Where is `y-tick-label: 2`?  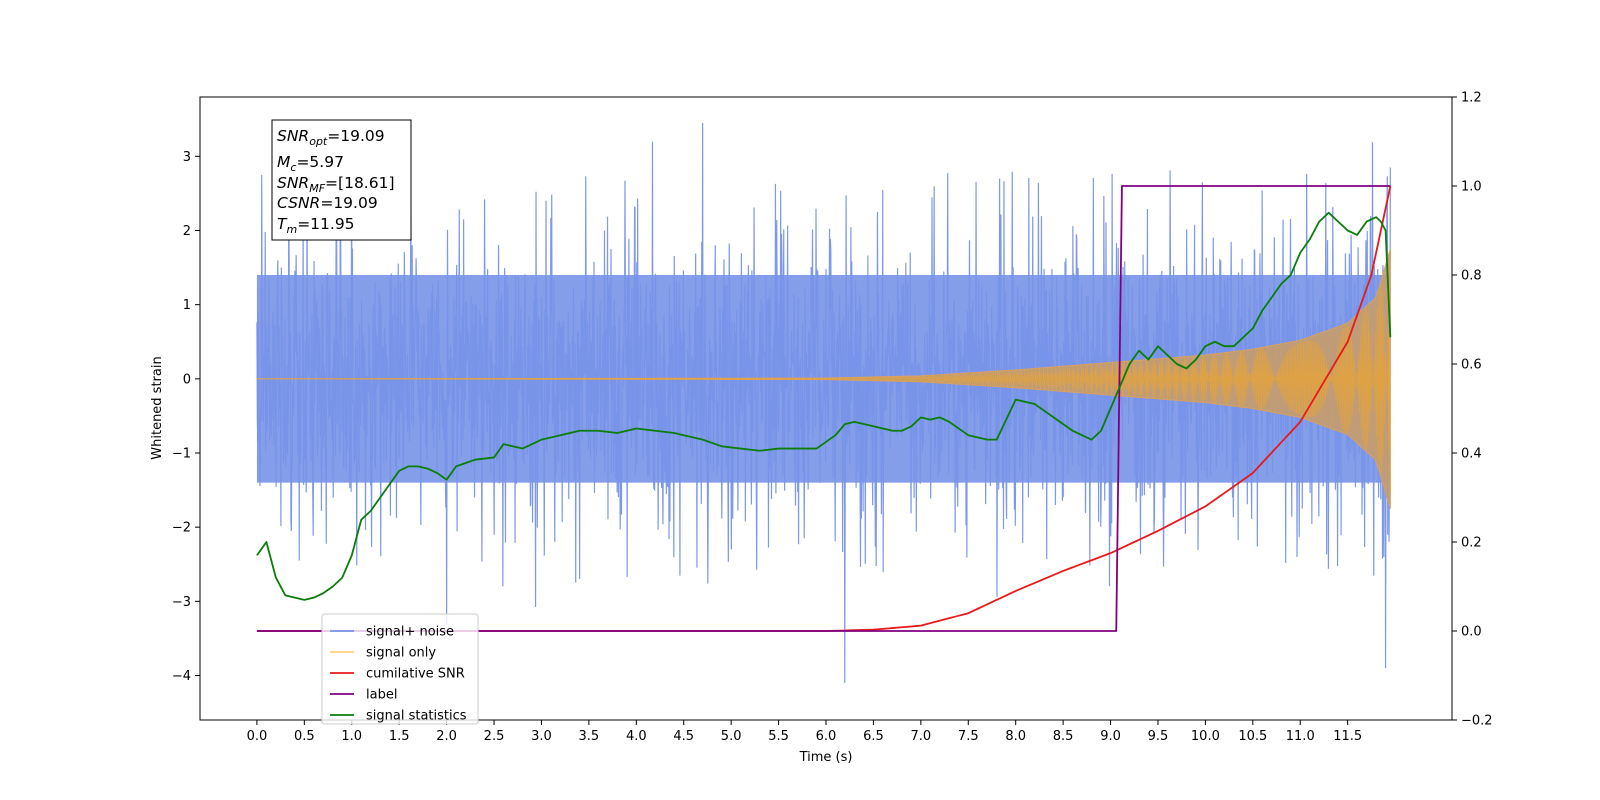
y-tick-label: 2 is located at coordinates (187, 231).